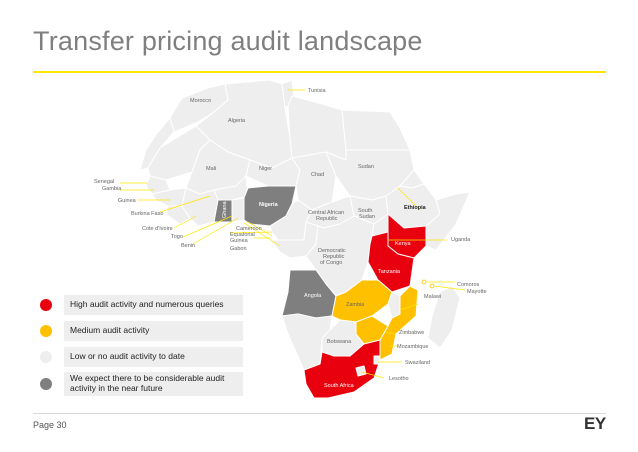 The height and width of the screenshot is (452, 638). I want to click on region-swaziland, so click(377, 360).